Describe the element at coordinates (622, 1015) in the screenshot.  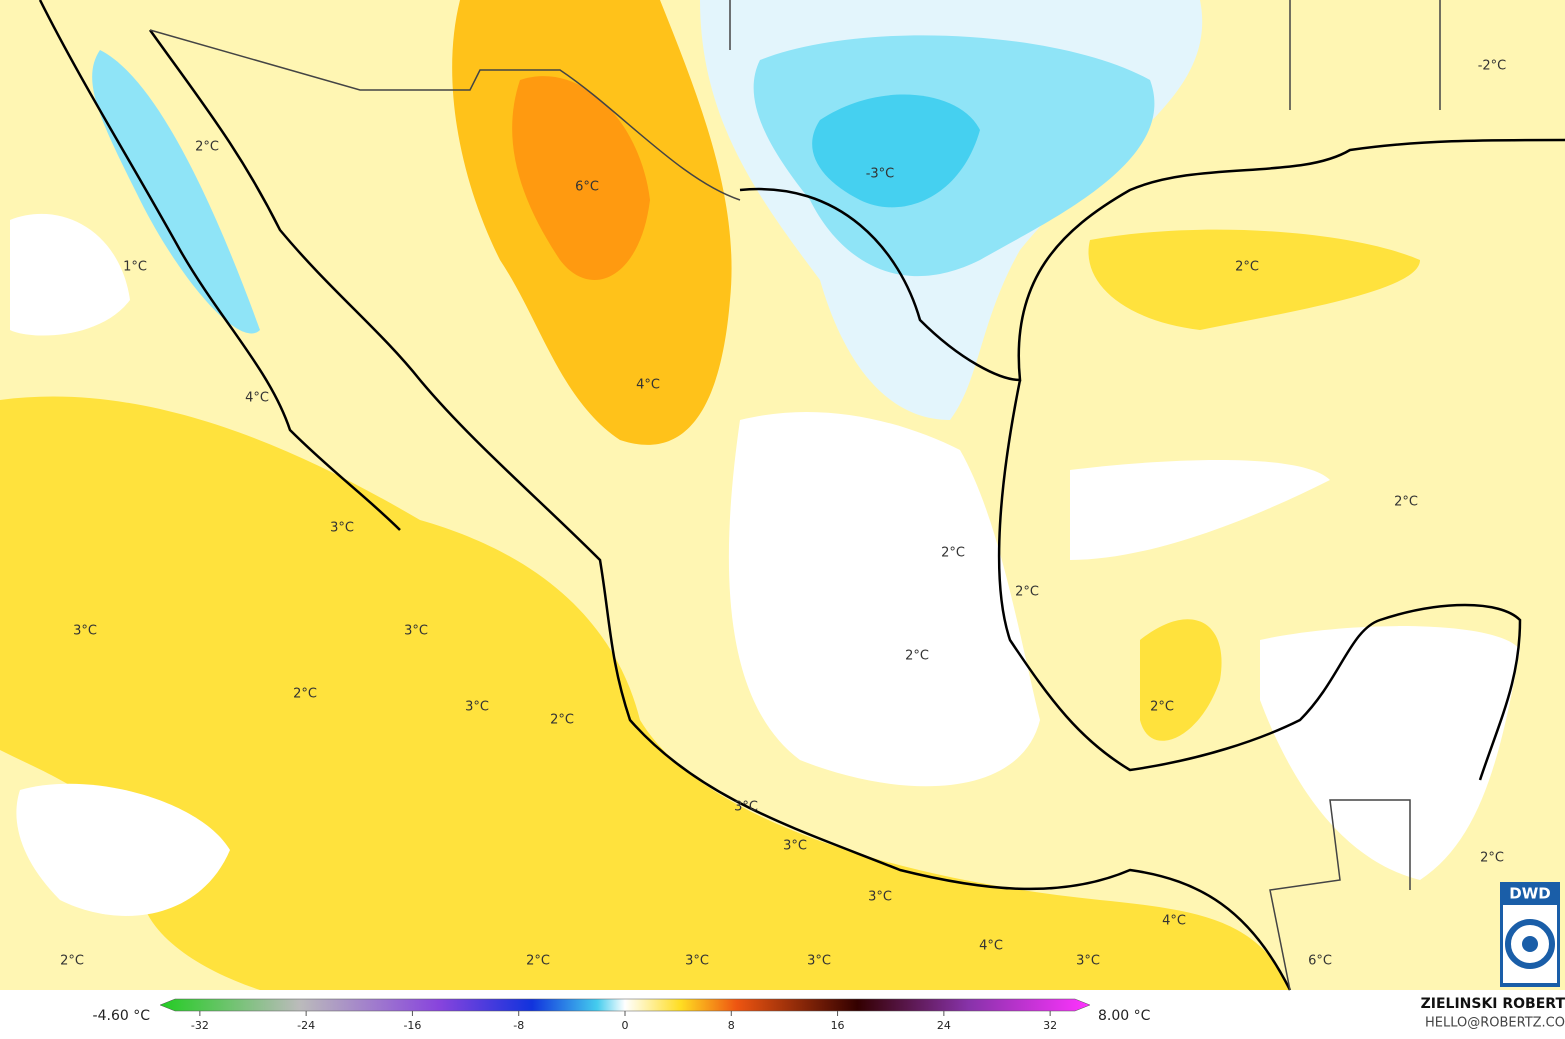
I see `colorbar: -4.60 °C 8.00 °C -32 -24 -16 -8 0 8 16 24 32` at that location.